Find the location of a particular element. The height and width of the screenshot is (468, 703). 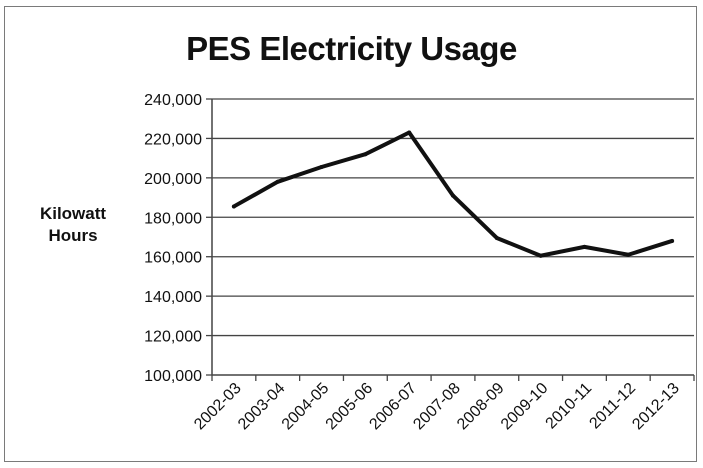

y-tick-label: 140,000 is located at coordinates (173, 297).